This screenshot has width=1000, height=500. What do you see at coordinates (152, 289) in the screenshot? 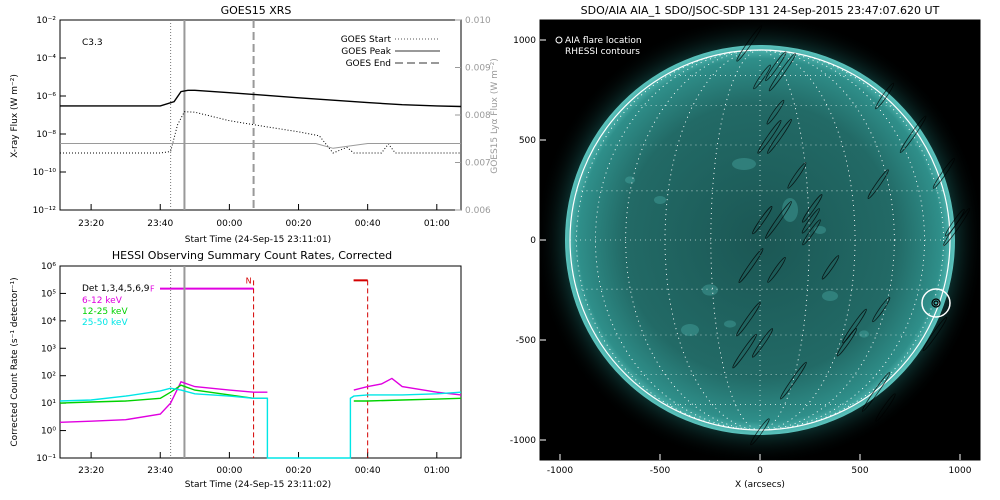
I see `hessi-flag-label: F` at bounding box center [152, 289].